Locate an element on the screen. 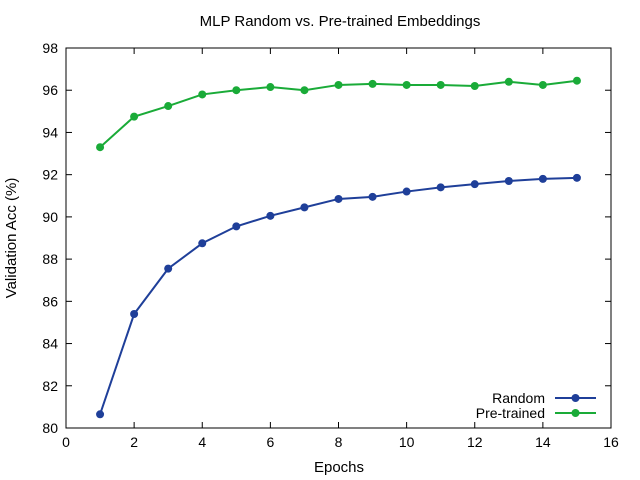 The image size is (640, 480). y-tick-label: 84 is located at coordinates (50, 344).